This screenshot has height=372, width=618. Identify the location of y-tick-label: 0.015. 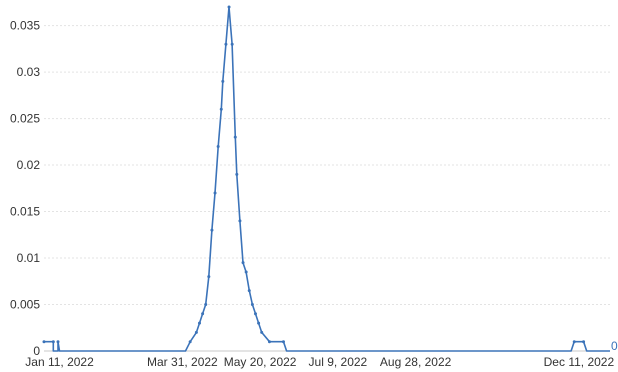
(25, 212).